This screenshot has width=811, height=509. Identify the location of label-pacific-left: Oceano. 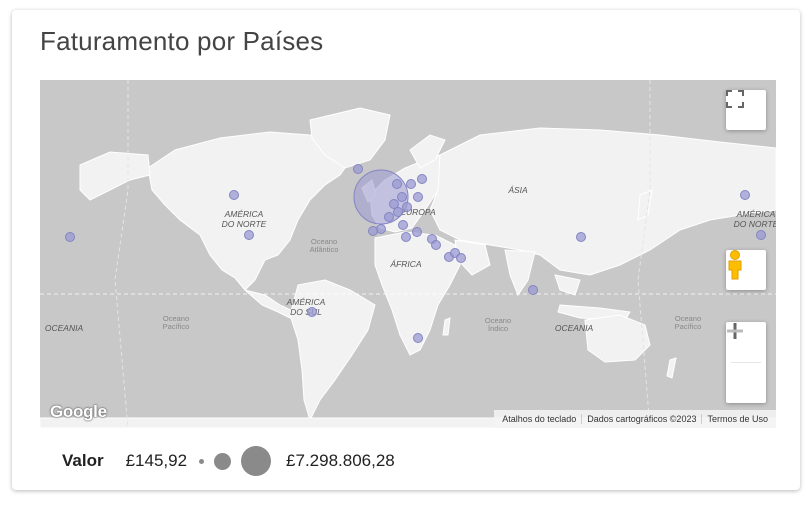
(176, 318).